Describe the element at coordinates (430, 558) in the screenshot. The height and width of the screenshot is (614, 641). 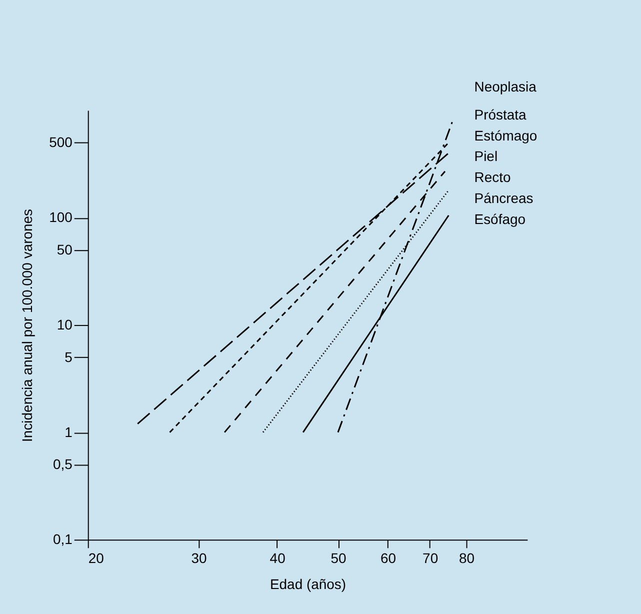
I see `x-tick-label: 70` at that location.